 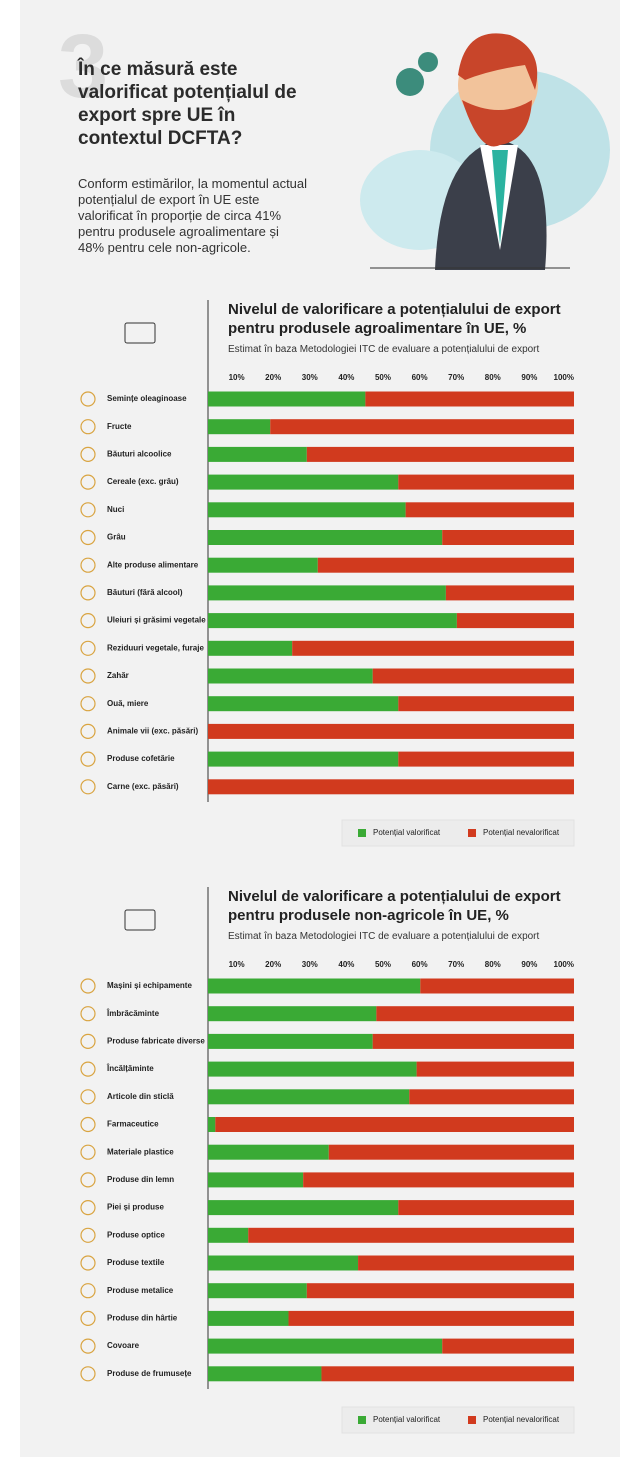 What do you see at coordinates (149, 1373) in the screenshot?
I see `category-label: Produse de frumusețe` at bounding box center [149, 1373].